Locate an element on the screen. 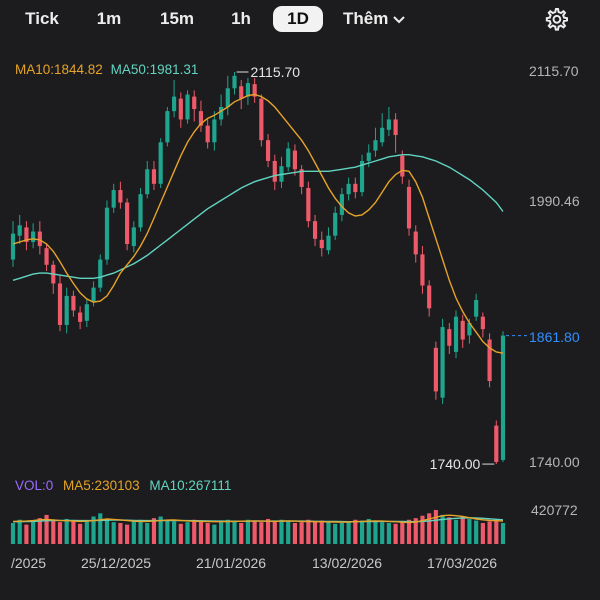  tab-15m: 15m is located at coordinates (177, 18).